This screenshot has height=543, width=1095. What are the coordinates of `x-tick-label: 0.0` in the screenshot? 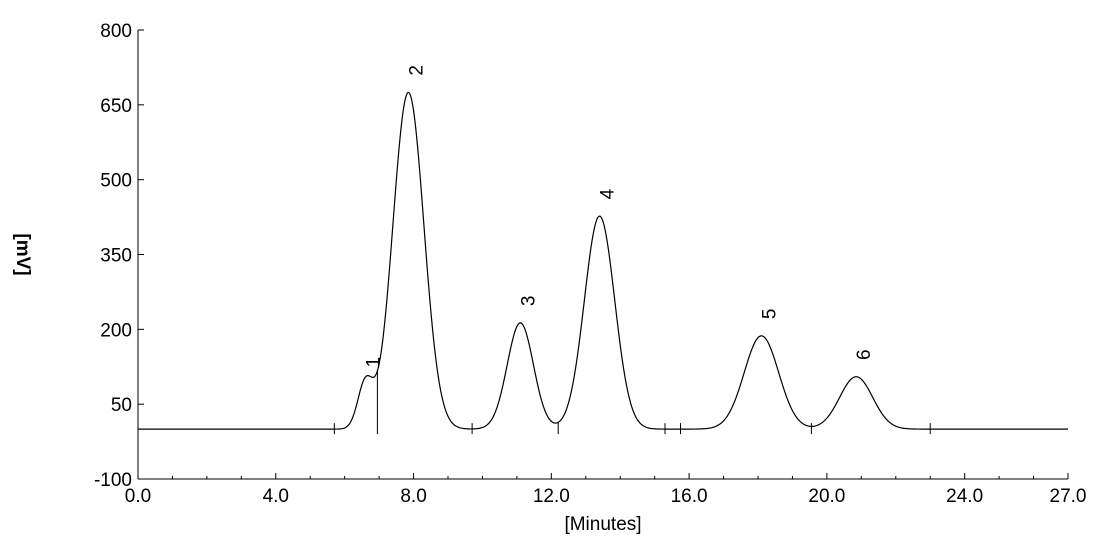 It's located at (138, 496).